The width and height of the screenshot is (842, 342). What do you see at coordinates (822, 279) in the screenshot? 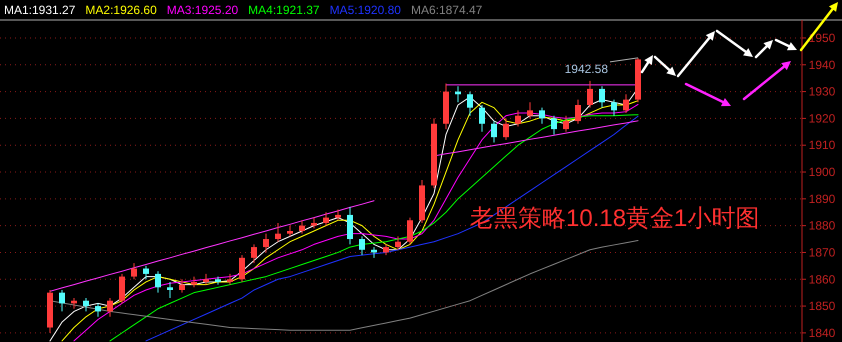
I see `y-tick-label: 1860` at bounding box center [822, 279].